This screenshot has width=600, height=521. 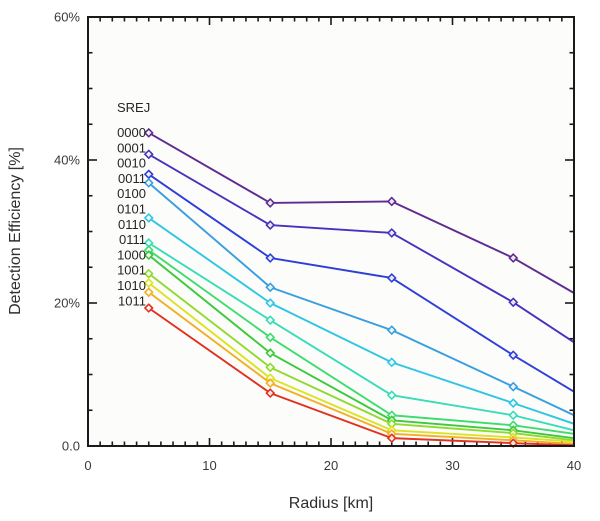 What do you see at coordinates (131, 270) in the screenshot?
I see `legend-label-1001: 1001` at bounding box center [131, 270].